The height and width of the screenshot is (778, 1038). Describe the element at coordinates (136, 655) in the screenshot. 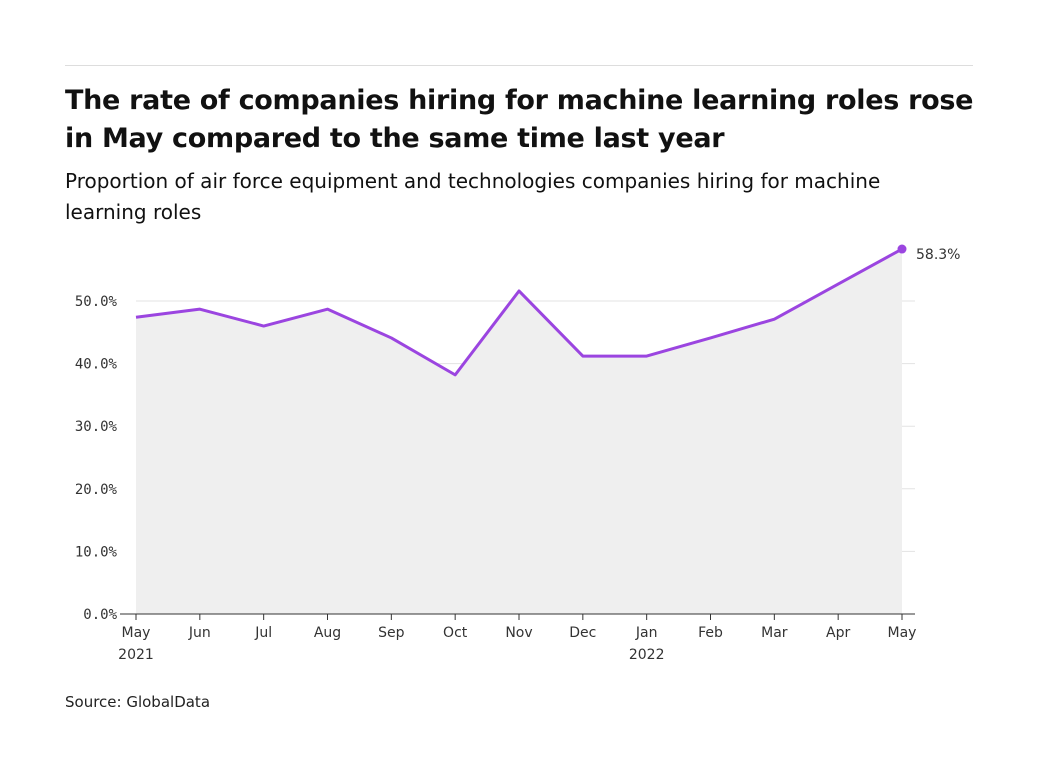

I see `x-year-label: 2021` at that location.